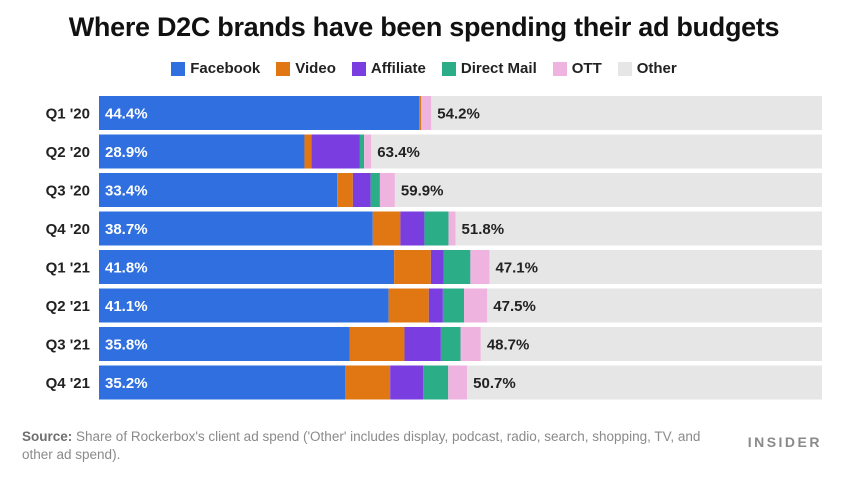 This screenshot has width=848, height=484. I want to click on category-label: Q3 '21, so click(68, 345).